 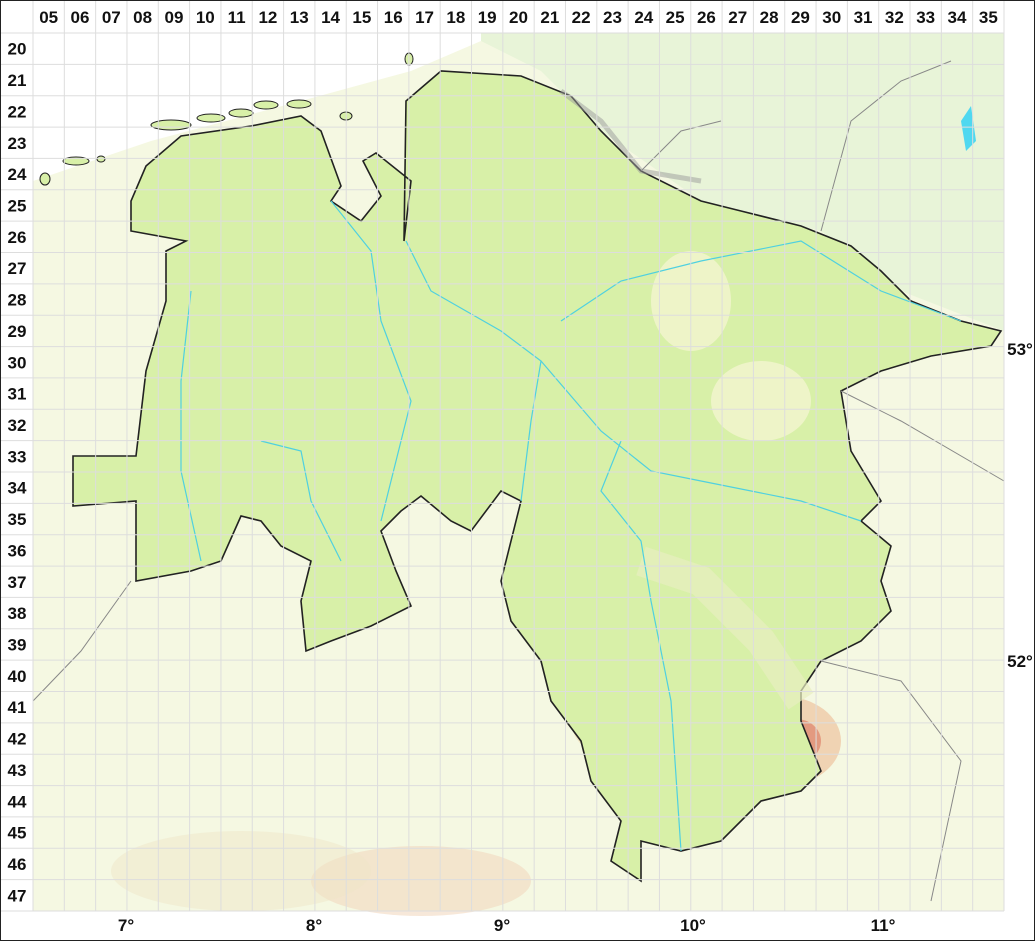 What do you see at coordinates (693, 925) in the screenshot?
I see `longitude-label: 10°` at bounding box center [693, 925].